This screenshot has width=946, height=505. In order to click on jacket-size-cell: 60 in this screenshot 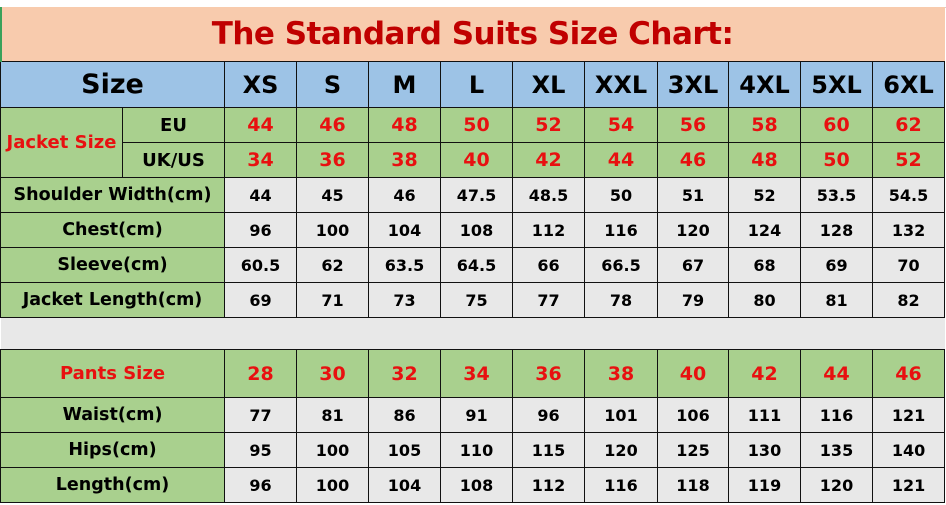, I will do `click(836, 125)`.